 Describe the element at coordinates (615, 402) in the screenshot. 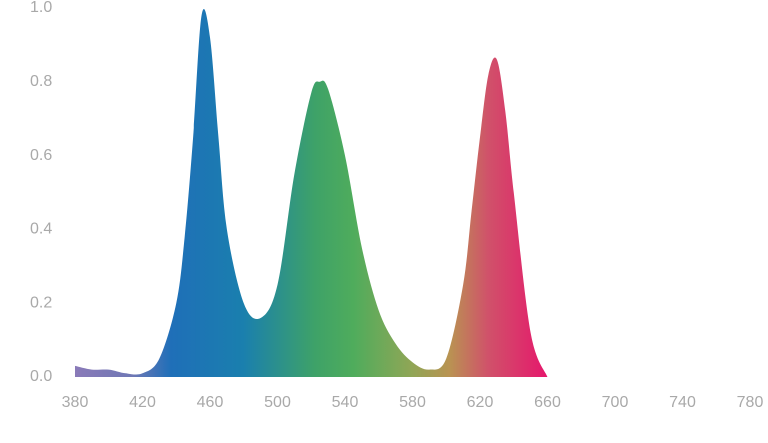

I see `x-tick-label: 700` at that location.